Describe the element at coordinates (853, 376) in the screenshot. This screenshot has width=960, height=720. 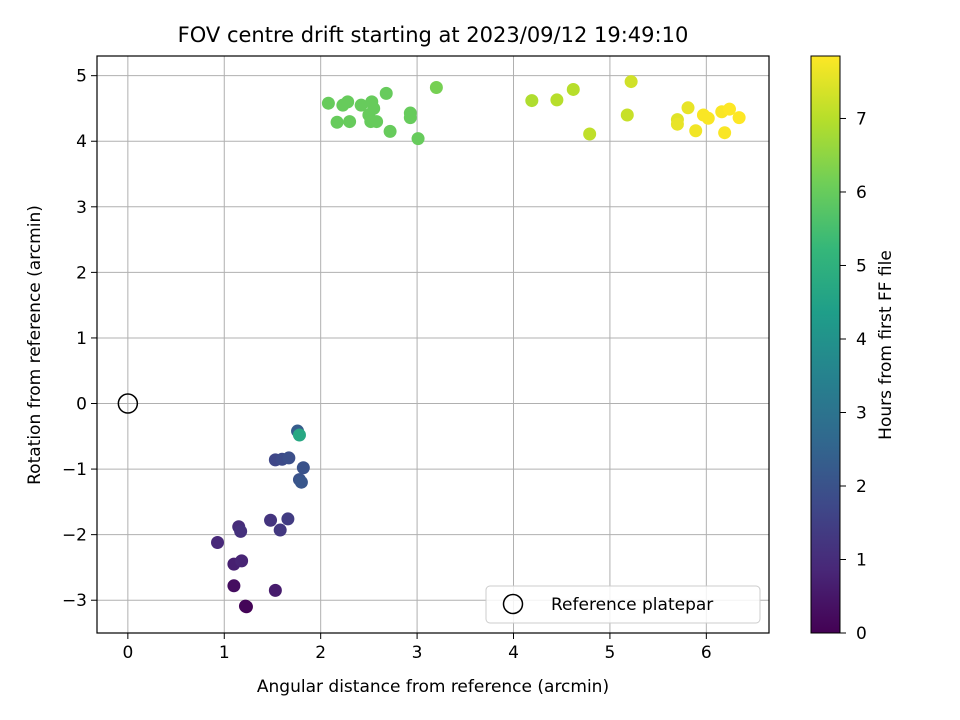
I see `colorbar-ticks: 0 1 2 3 4 5 6 7` at that location.